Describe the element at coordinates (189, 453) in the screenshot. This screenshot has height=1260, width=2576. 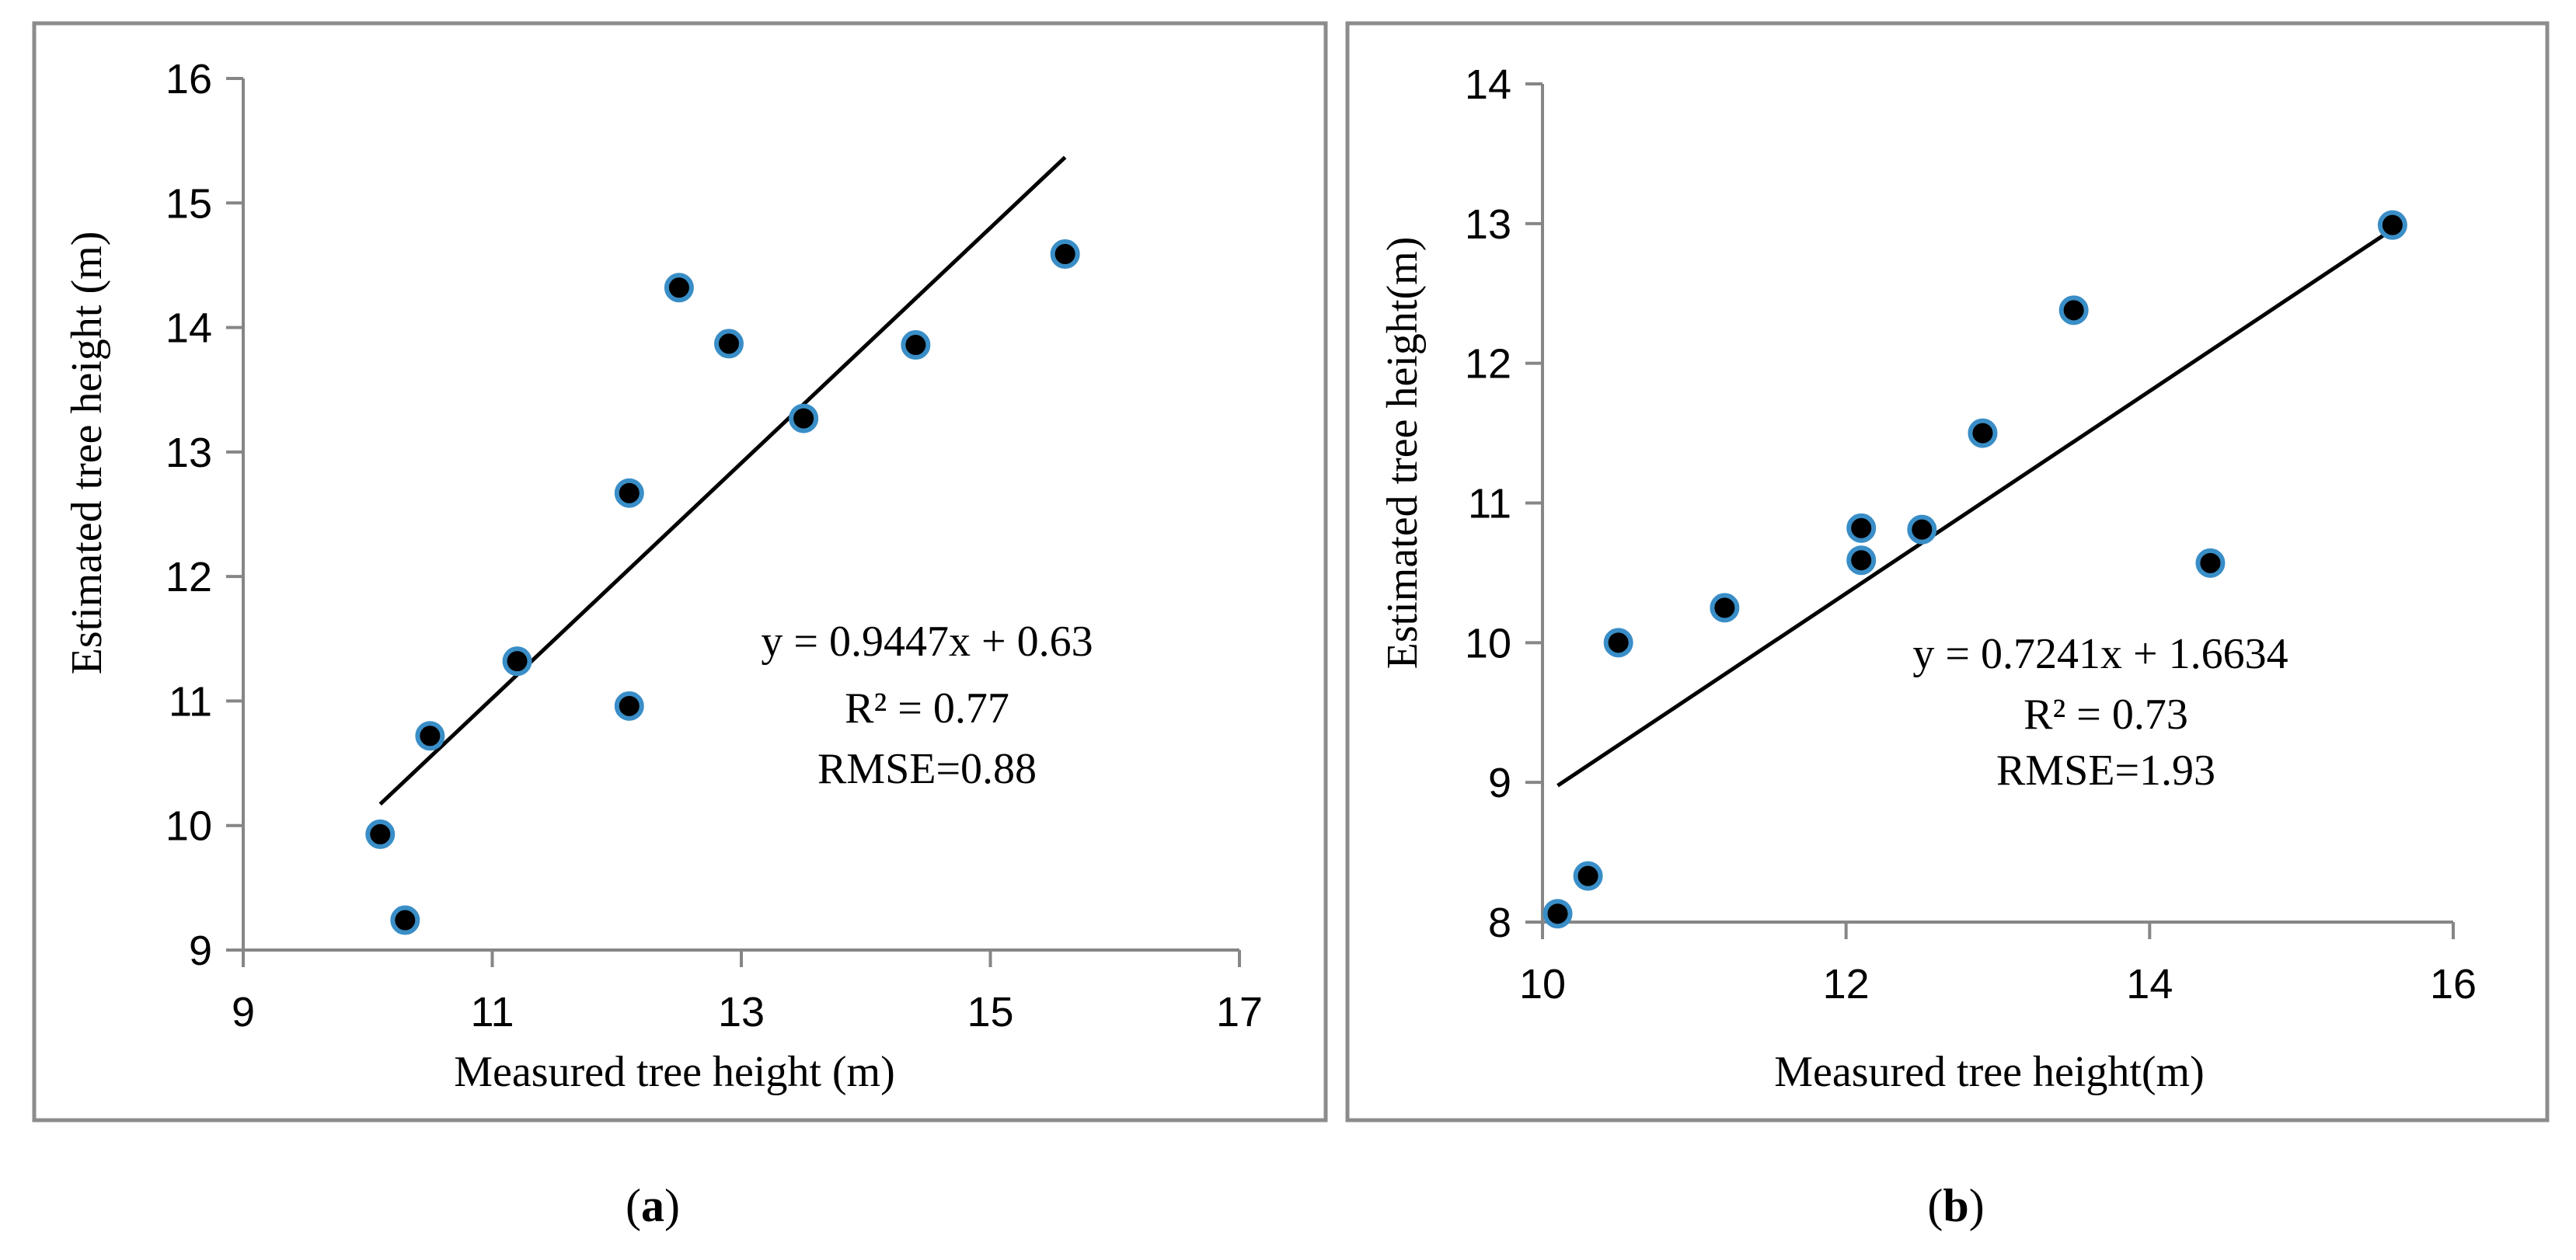
I see `chart-a-y-tick-label: 13` at that location.